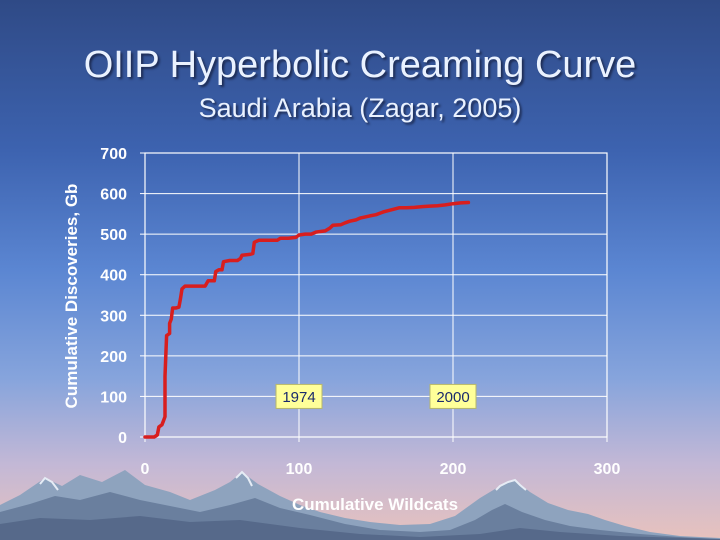  I want to click on y-tick-label: 600, so click(113, 195).